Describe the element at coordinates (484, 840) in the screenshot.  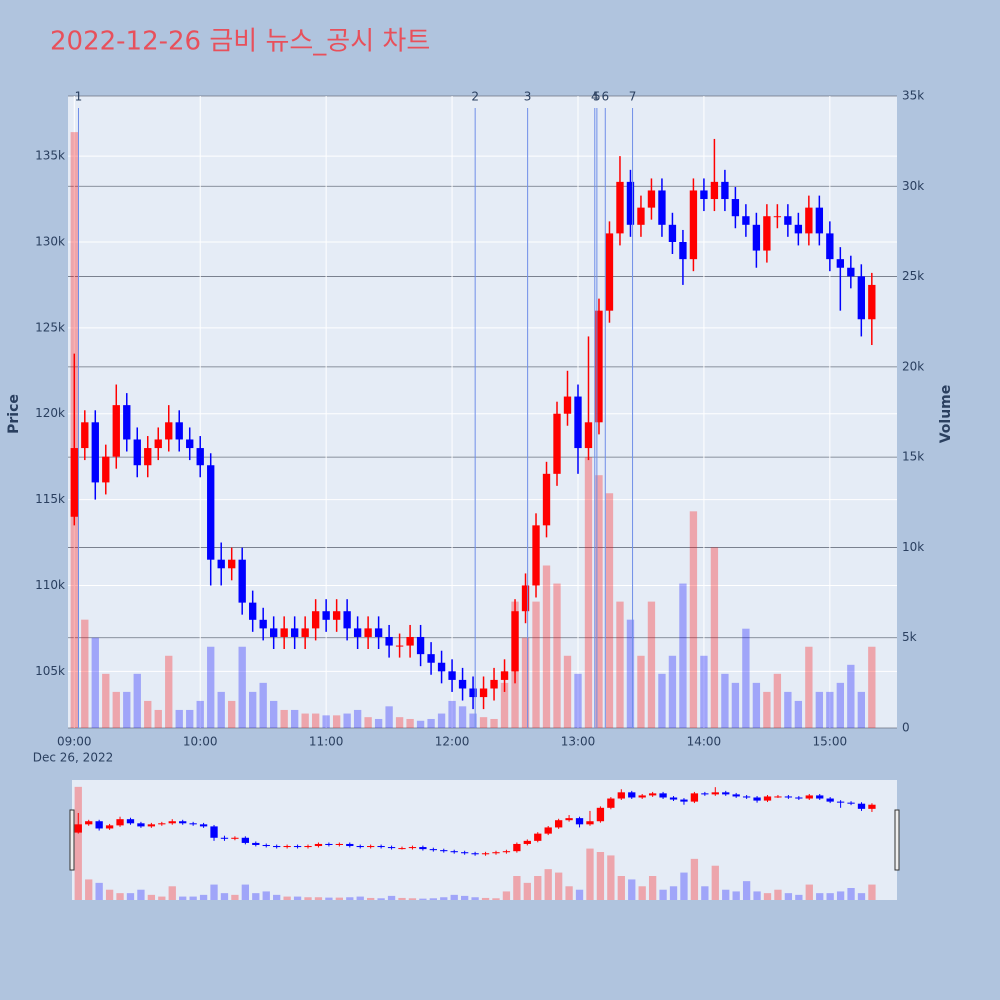
I see `range-slider` at that location.